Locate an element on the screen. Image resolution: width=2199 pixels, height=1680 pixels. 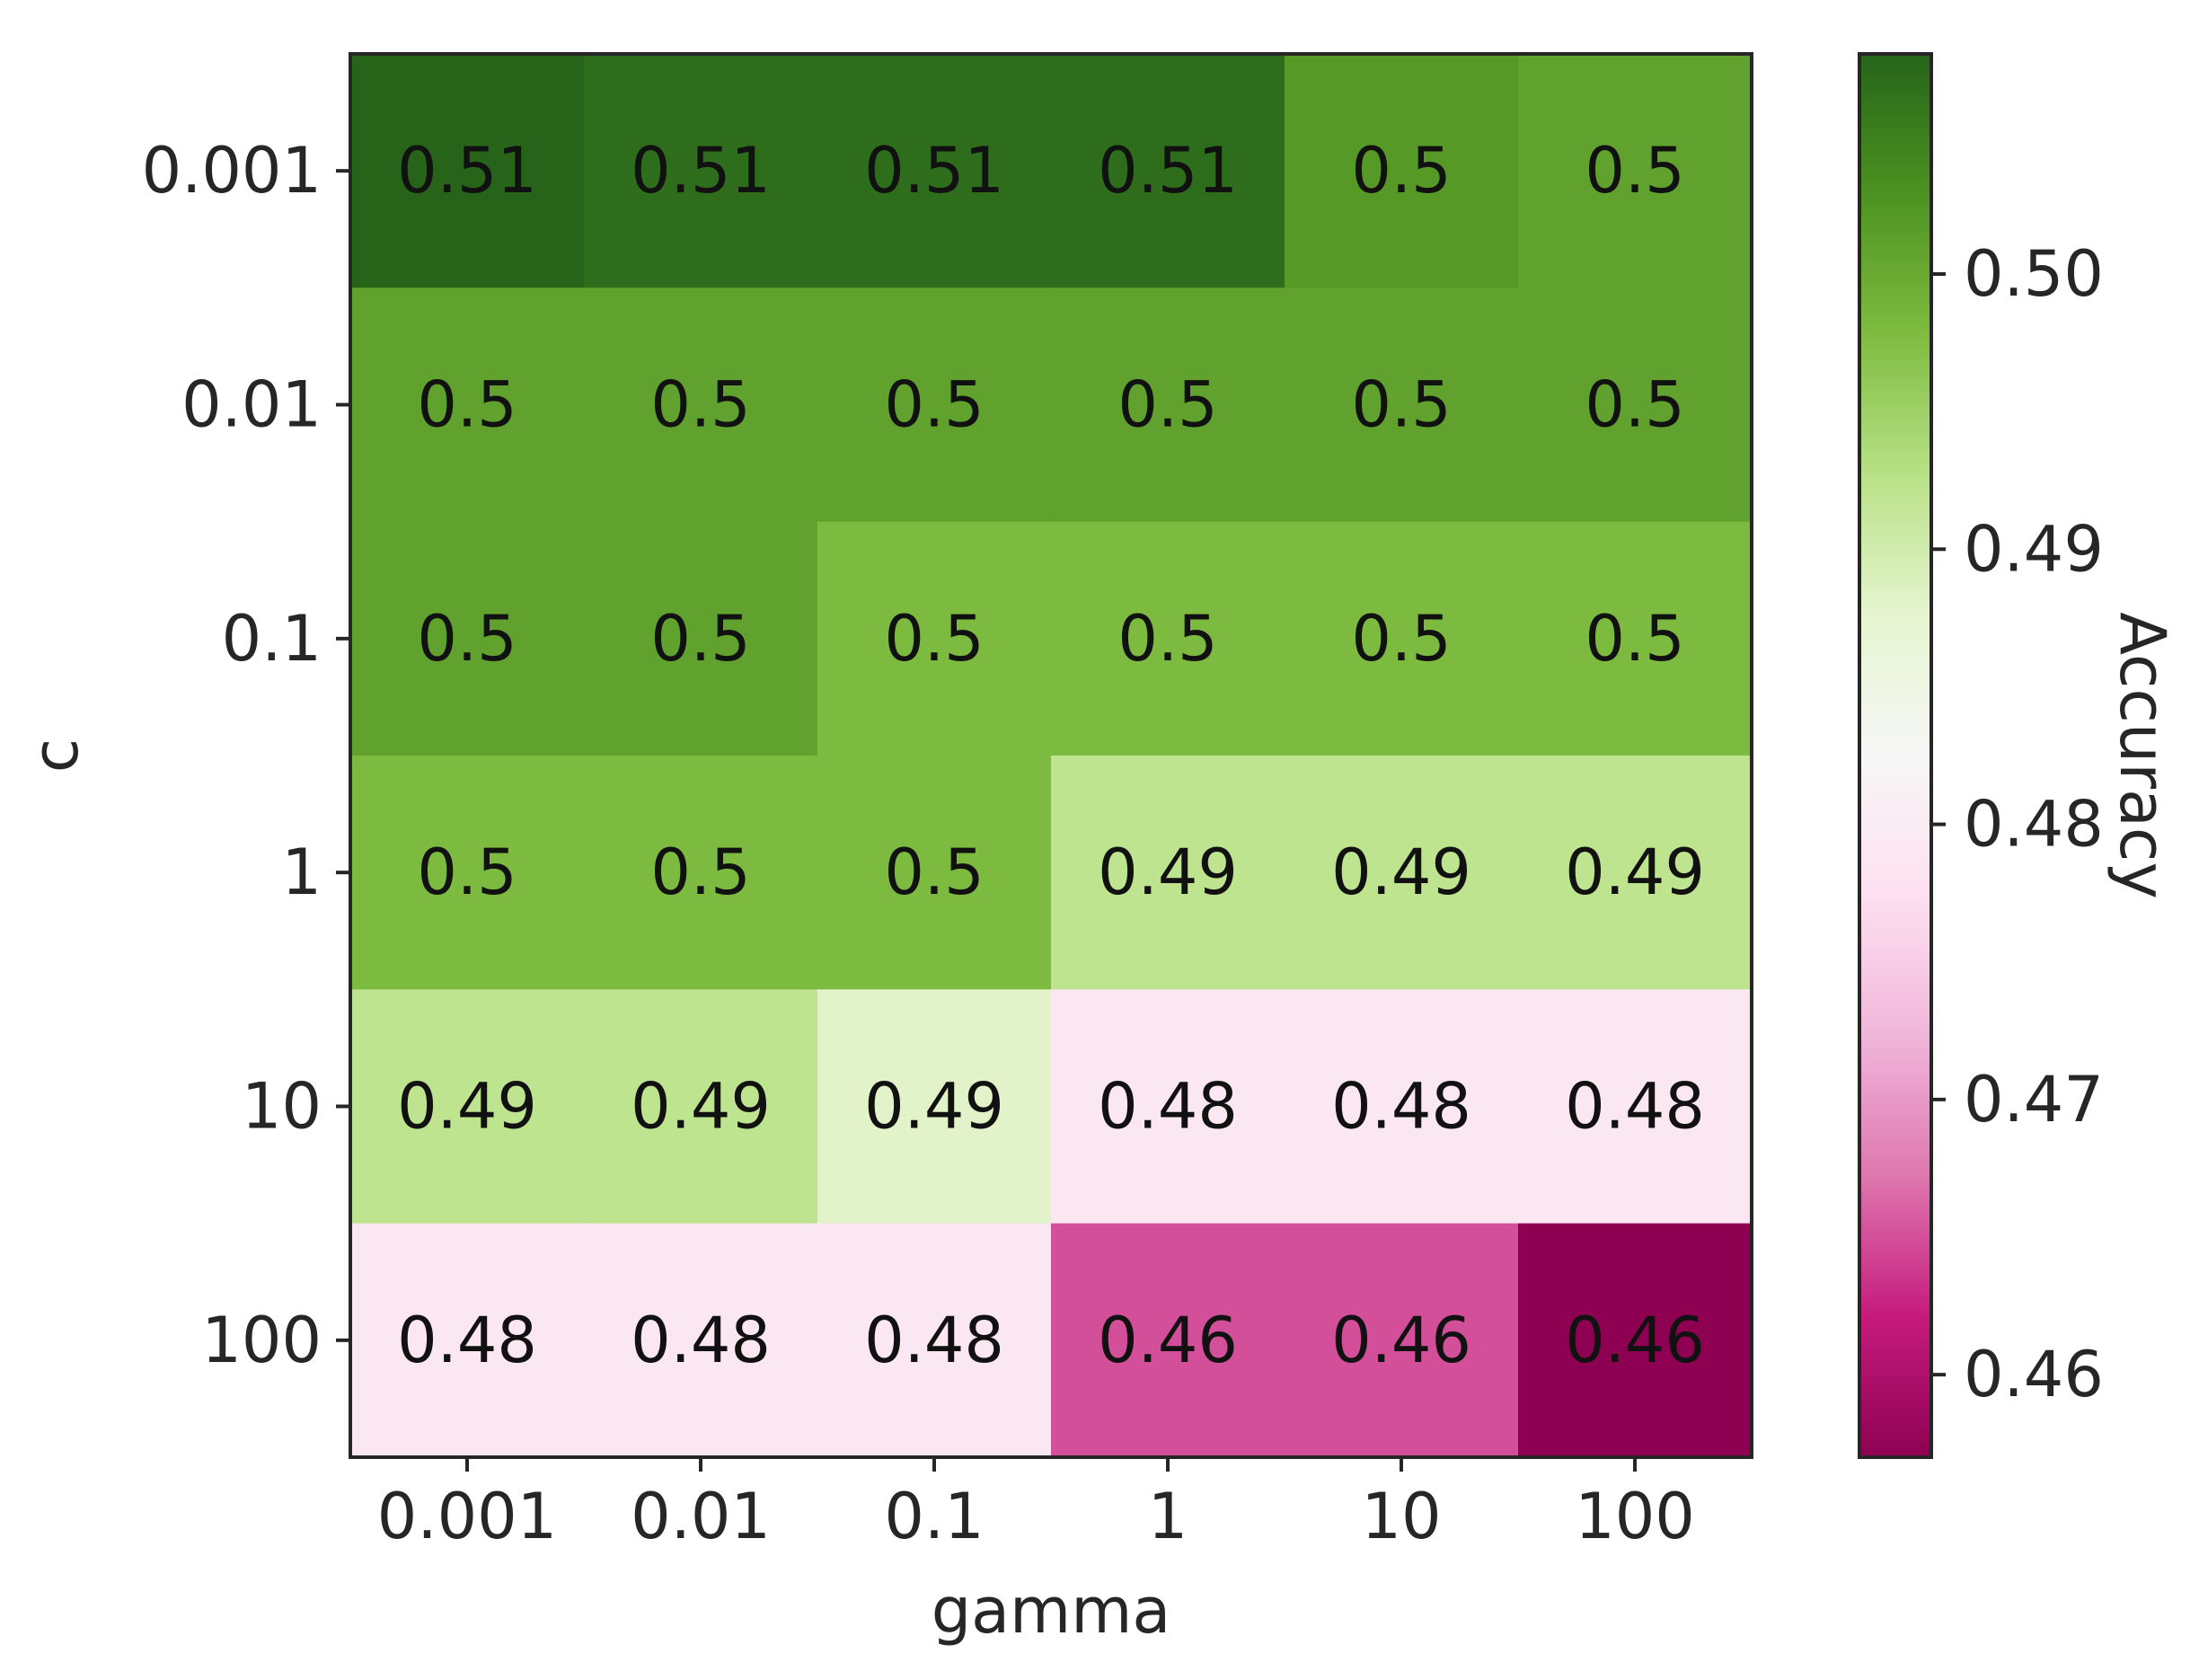
x-tick-label: 10 is located at coordinates (1401, 1517).